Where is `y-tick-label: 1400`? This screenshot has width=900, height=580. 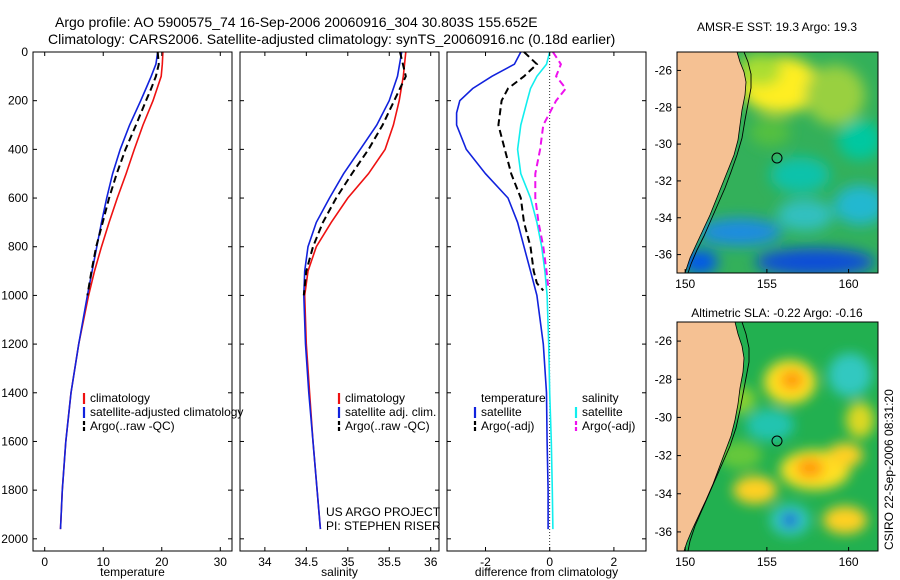 y-tick-label: 1400 is located at coordinates (14, 393).